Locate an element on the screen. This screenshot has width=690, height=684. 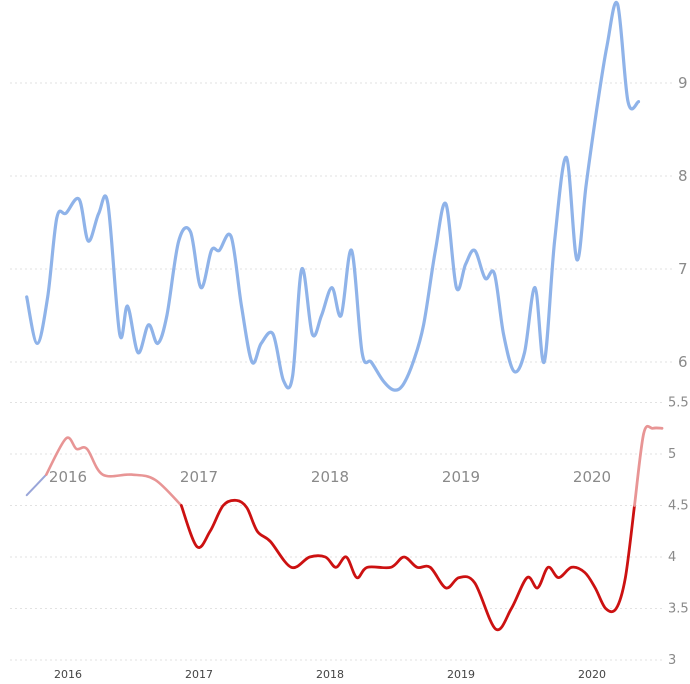
top-x-tick-2020: 2020 is located at coordinates (592, 477).